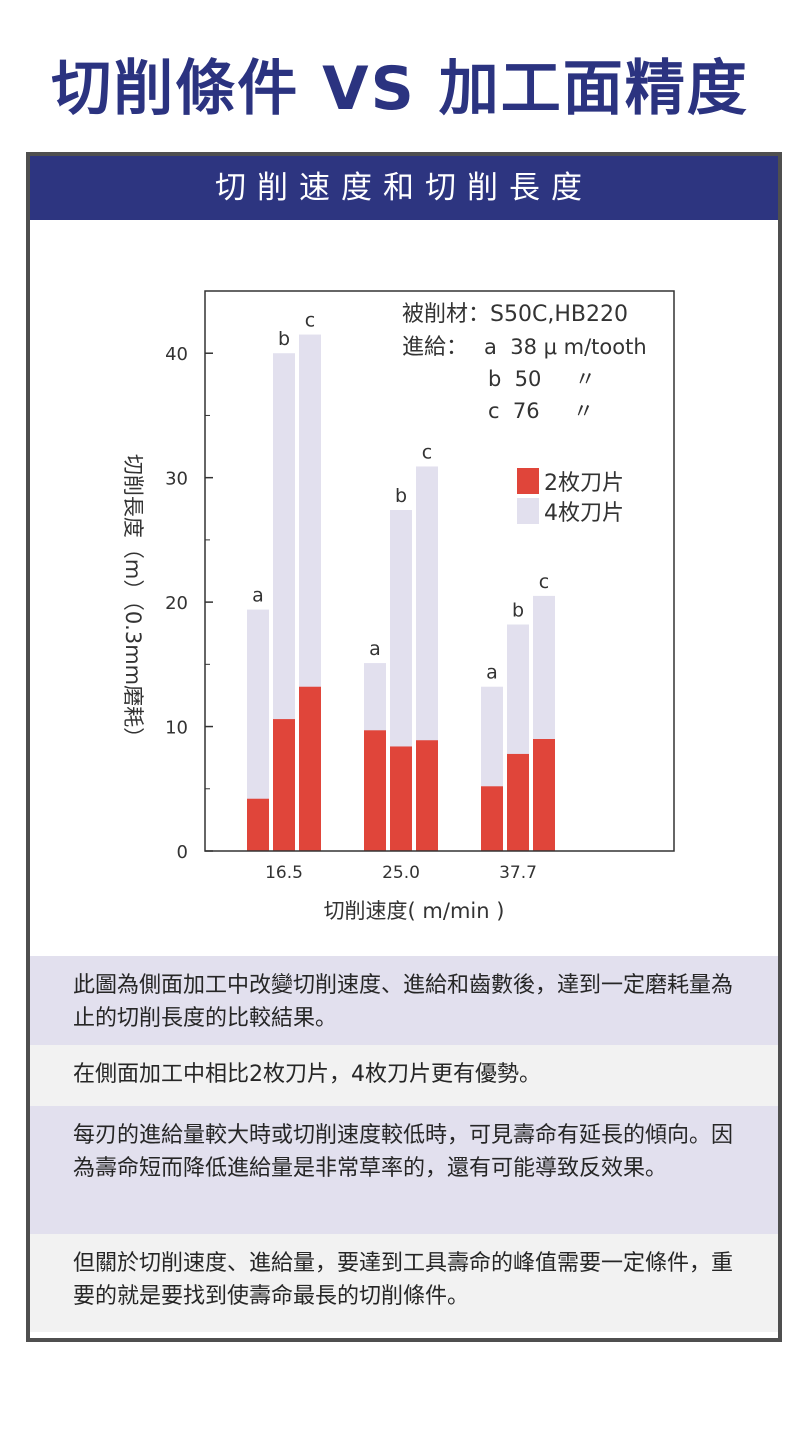 The height and width of the screenshot is (1438, 800). Describe the element at coordinates (404, 188) in the screenshot. I see `panel-header: 切削速度和切削長度` at that location.